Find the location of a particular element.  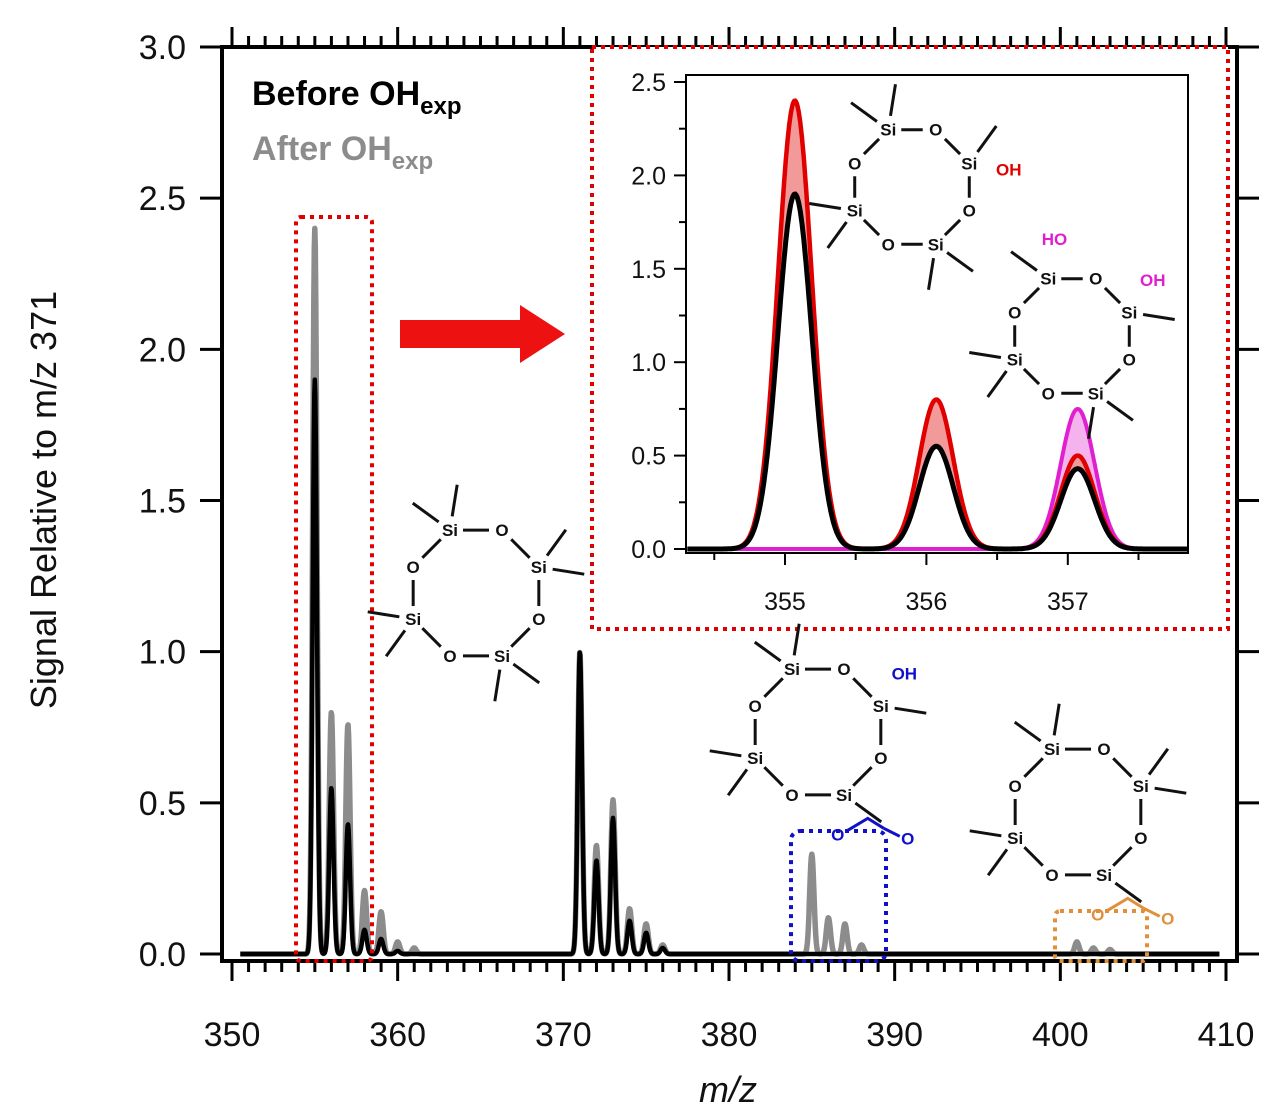

inset-white-fill is located at coordinates (937, 371).